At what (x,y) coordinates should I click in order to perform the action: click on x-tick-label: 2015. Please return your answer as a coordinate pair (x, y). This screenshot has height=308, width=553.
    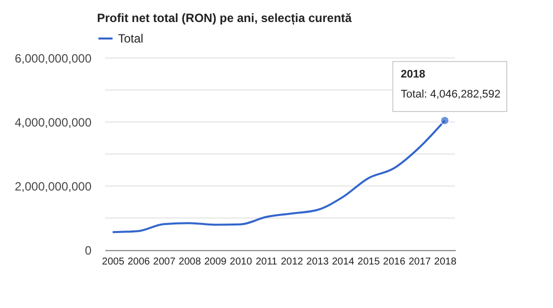
    Looking at the image, I should click on (369, 262).